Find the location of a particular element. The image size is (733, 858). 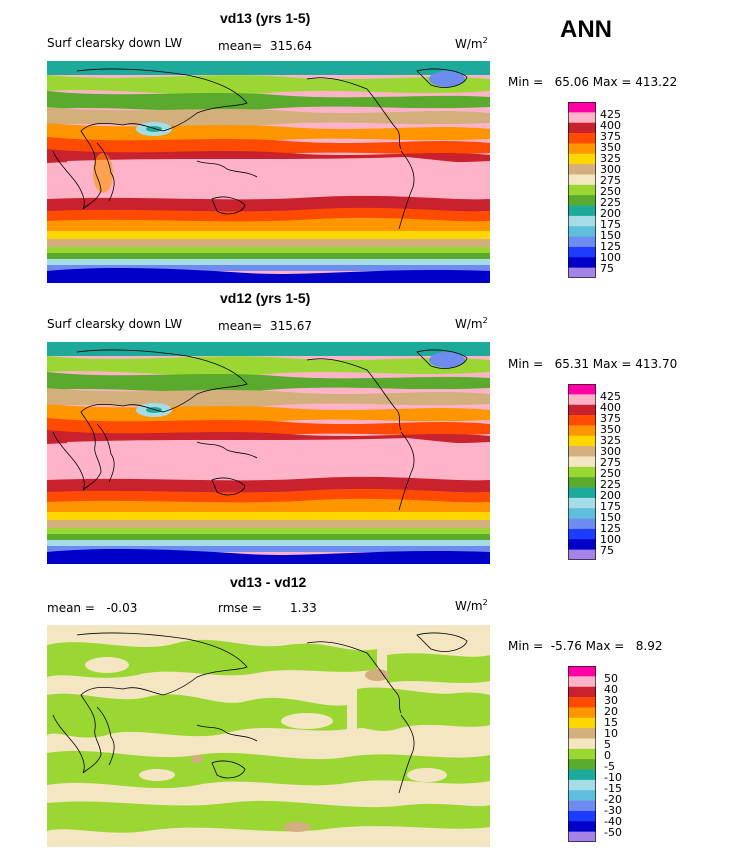

cb-label: 425 is located at coordinates (610, 396).